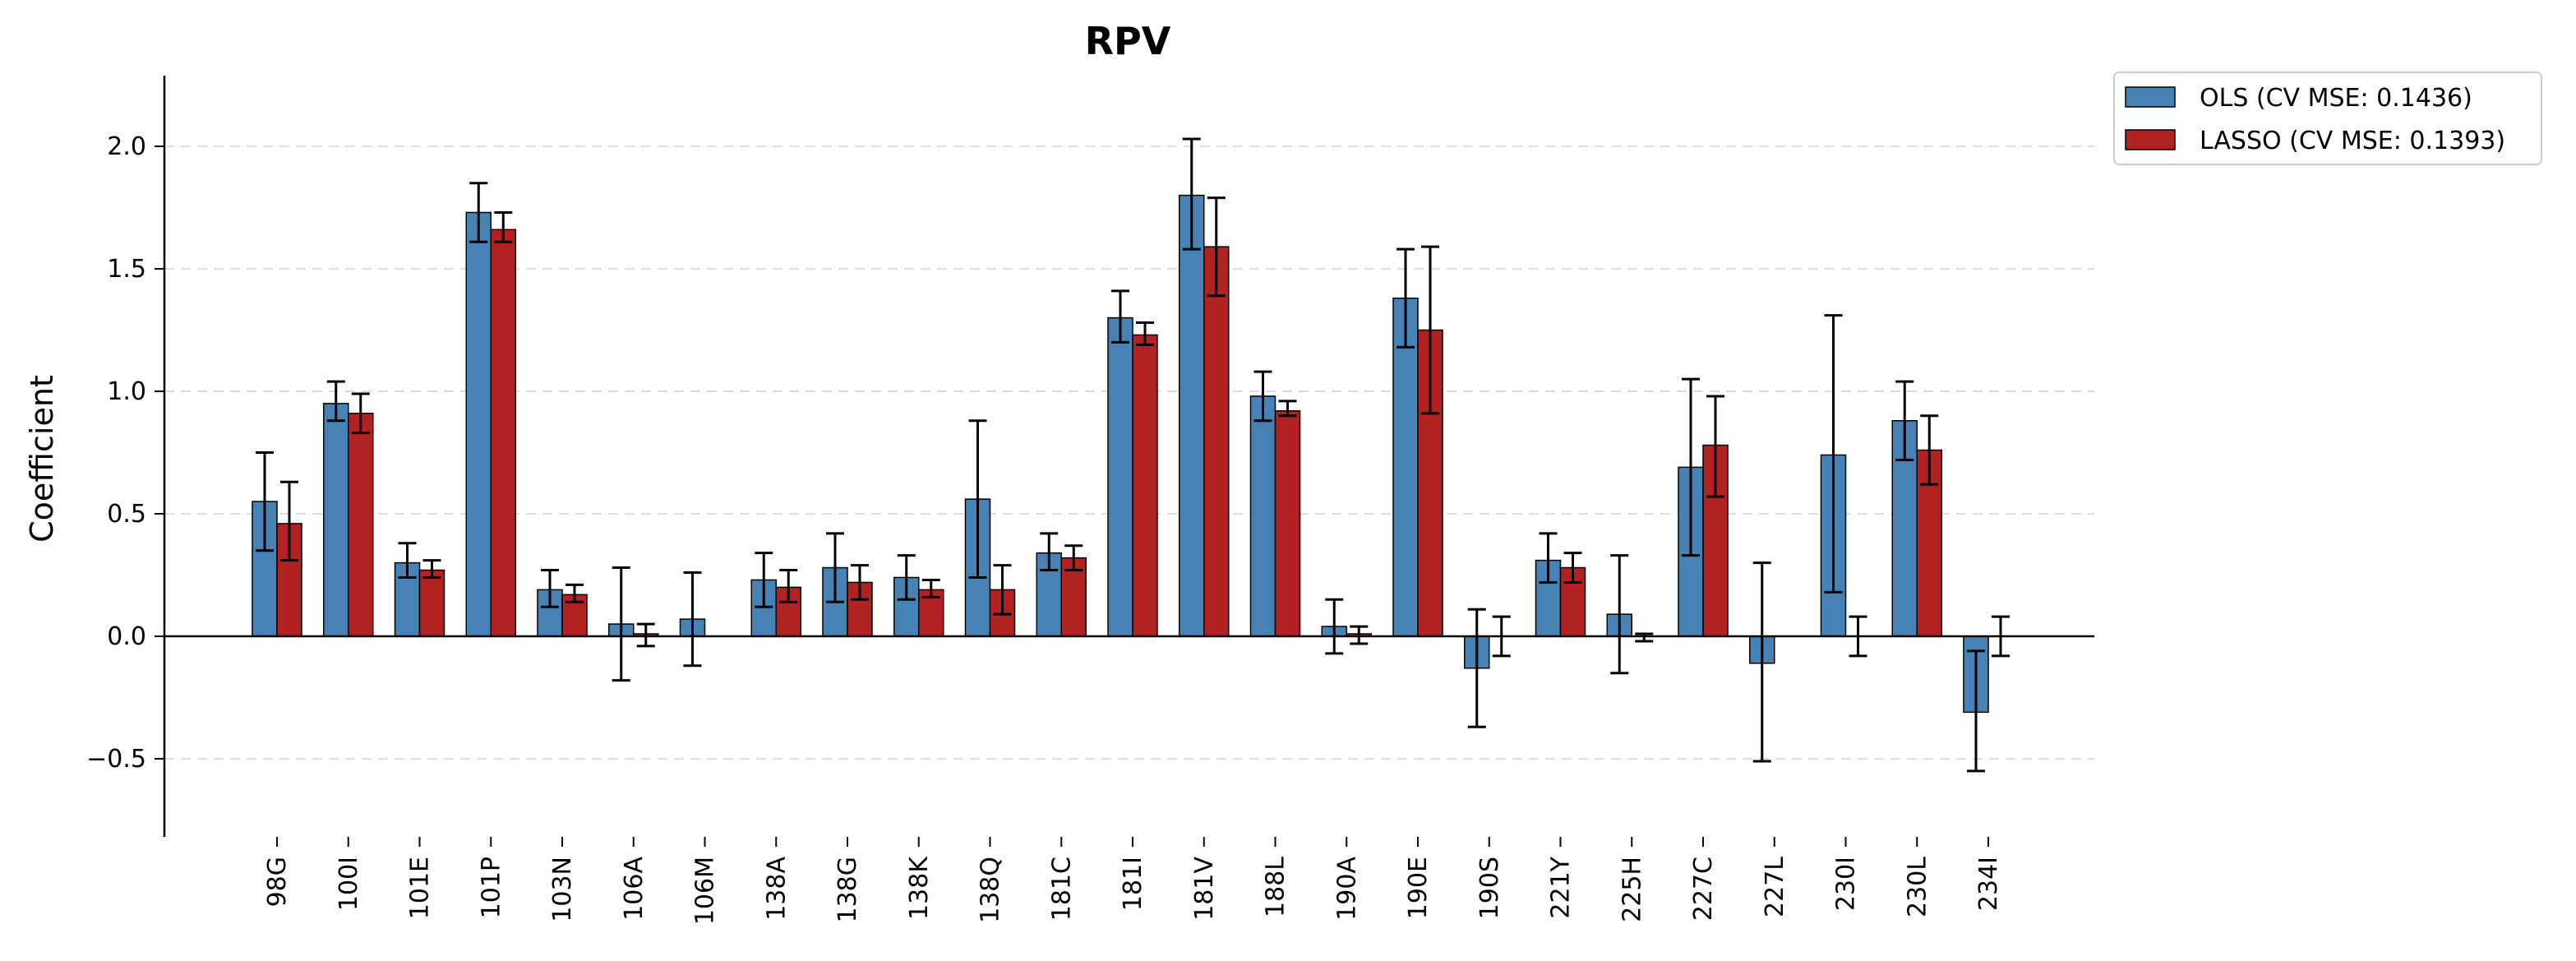  Describe the element at coordinates (349, 884) in the screenshot. I see `x-tick-label: 100I` at that location.